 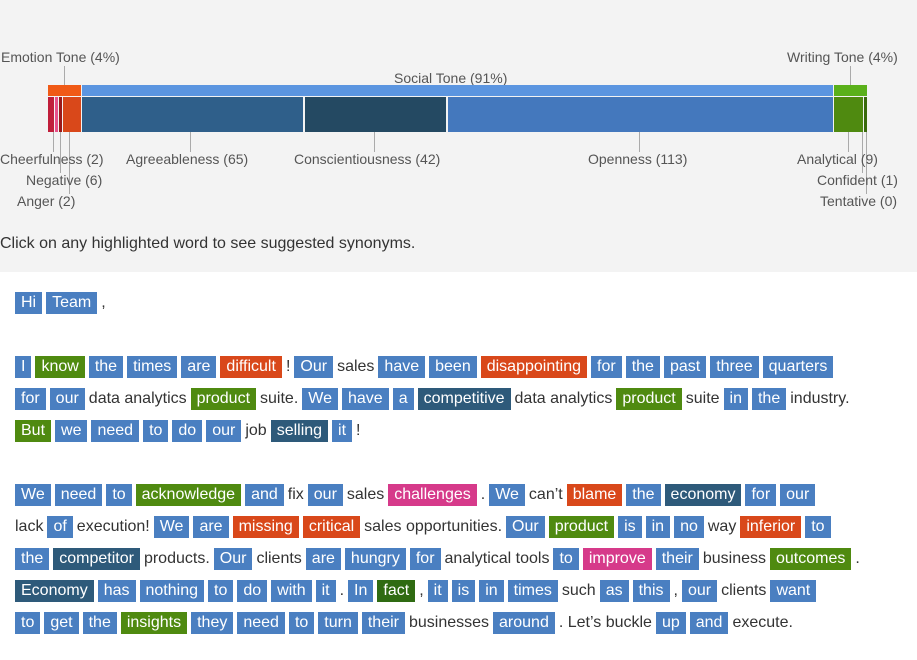 What do you see at coordinates (188, 495) in the screenshot?
I see `highlighted-word: acknowledge` at bounding box center [188, 495].